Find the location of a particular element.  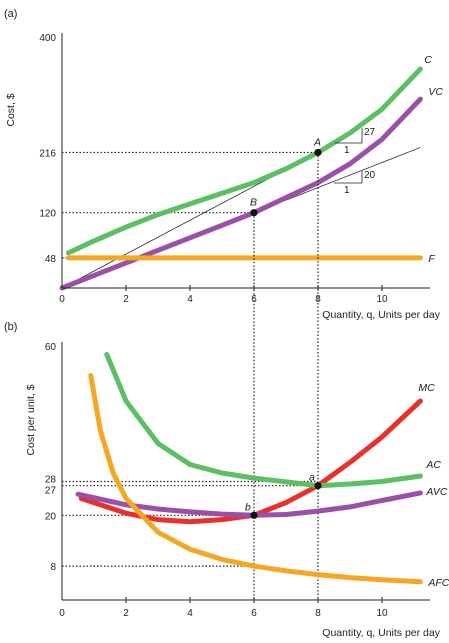

panel-b-y-axis-label: Cost per unit, $ is located at coordinates (31, 419).